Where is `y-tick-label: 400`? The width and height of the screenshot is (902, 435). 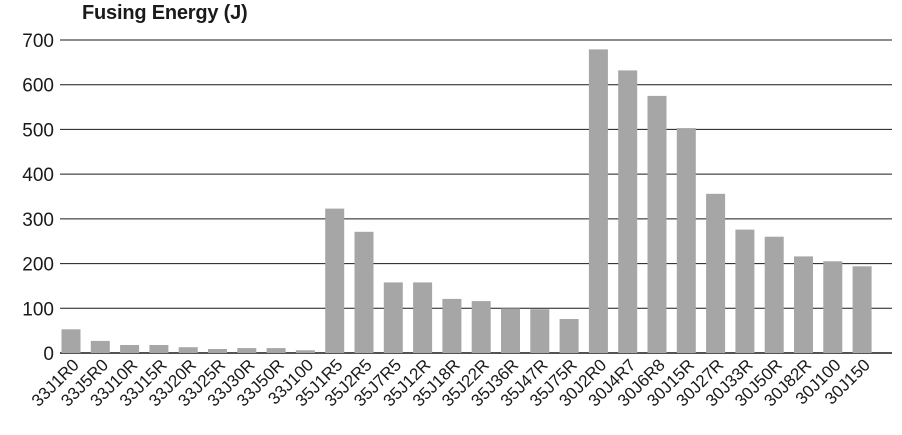
y-tick-label: 400 is located at coordinates (38, 175).